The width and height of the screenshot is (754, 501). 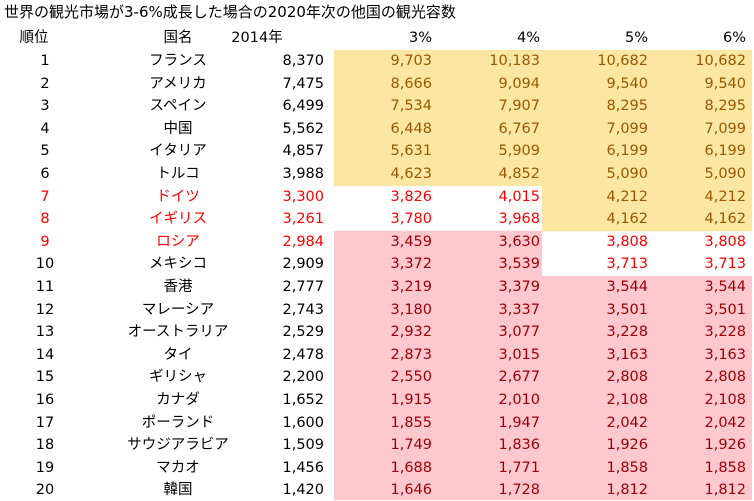 I want to click on rank-cell: 16, so click(x=45, y=400).